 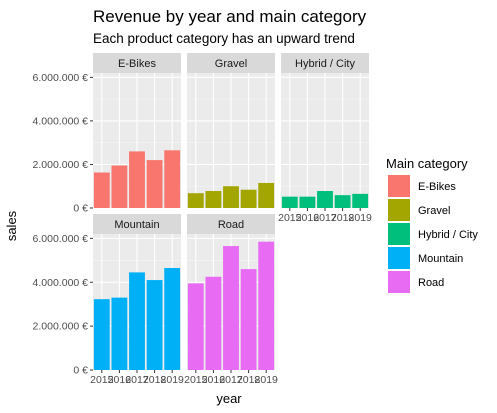 I want to click on legend-swatch-hybrid-city, so click(x=399, y=234).